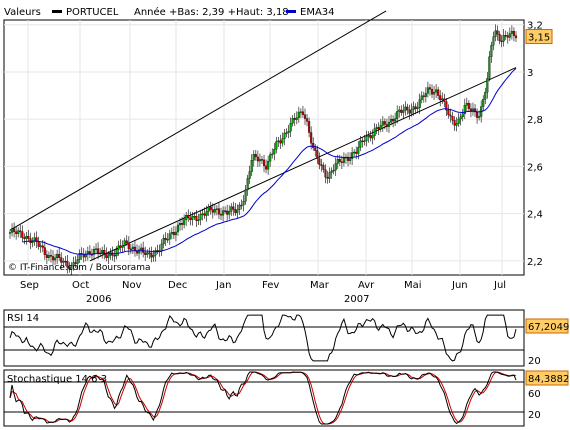 The width and height of the screenshot is (570, 430). Describe the element at coordinates (92, 12) in the screenshot. I see `legend-label-portucel: PORTUCEL` at that location.